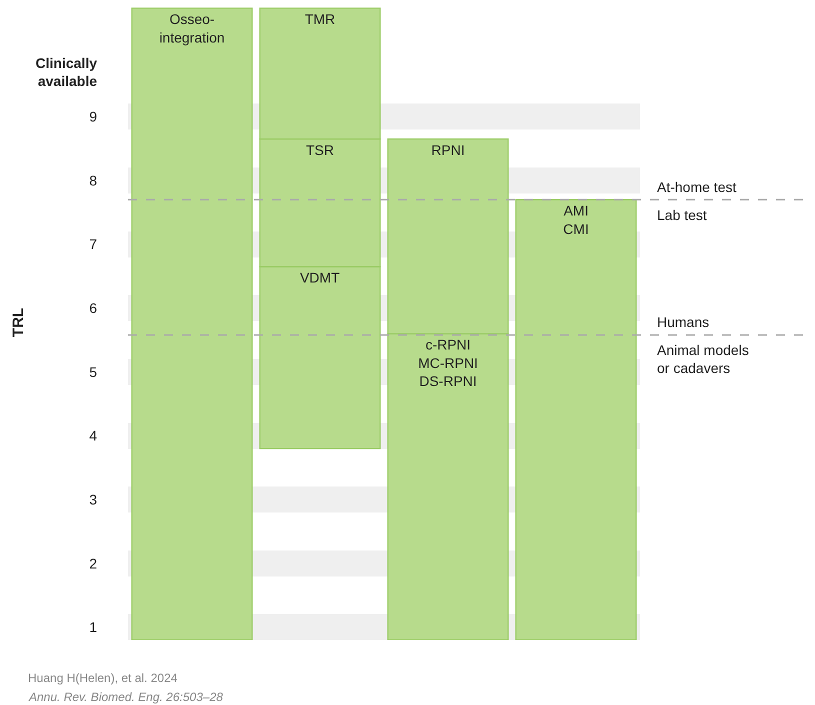 The height and width of the screenshot is (705, 815). What do you see at coordinates (93, 500) in the screenshot?
I see `y-tick-label: 3` at bounding box center [93, 500].